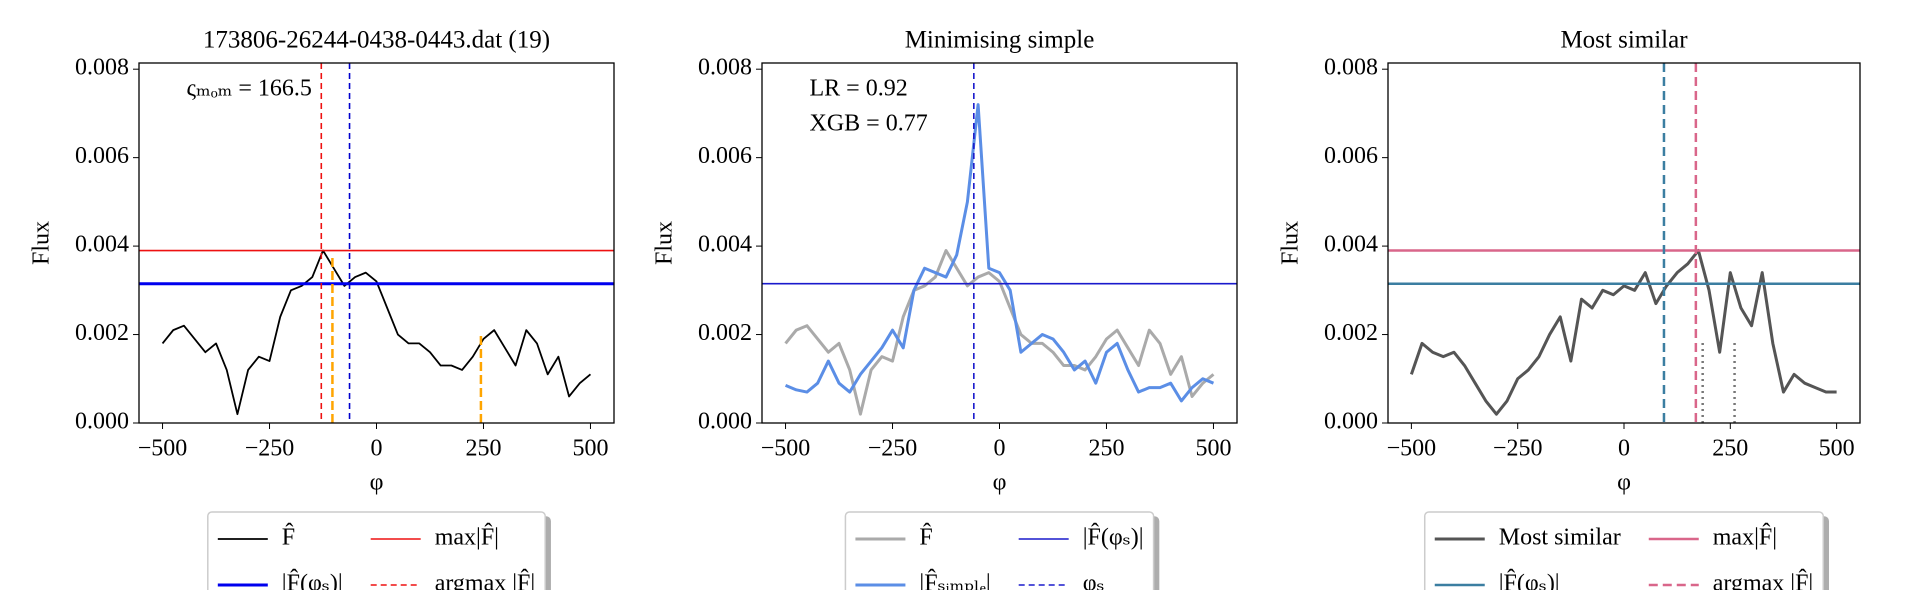 The height and width of the screenshot is (590, 1912). I want to click on legend-label: Most similar, so click(1560, 538).